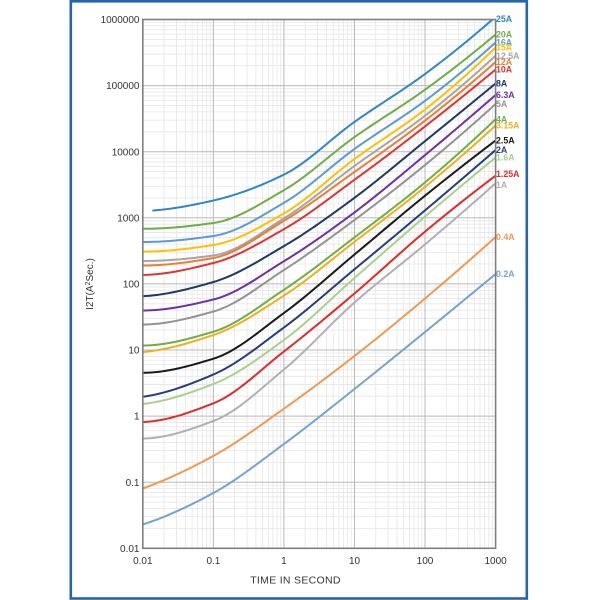 The height and width of the screenshot is (600, 600). I want to click on svg-text: 20A, so click(504, 35).